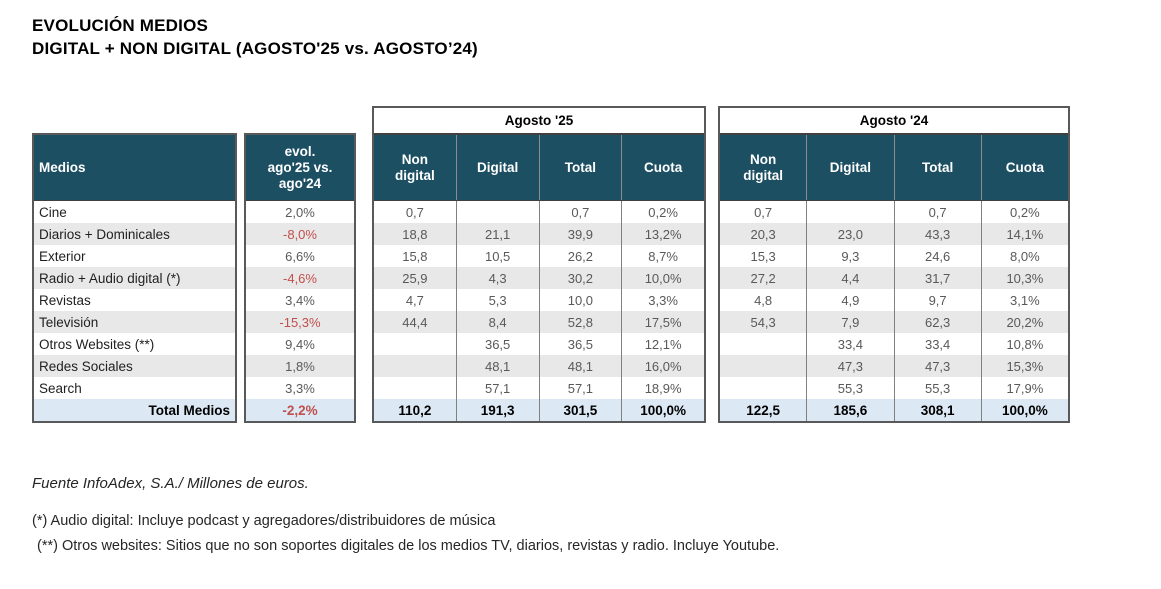 The height and width of the screenshot is (589, 1161). I want to click on agosto25-header-row: Non digital Digital Total Cuota, so click(539, 168).